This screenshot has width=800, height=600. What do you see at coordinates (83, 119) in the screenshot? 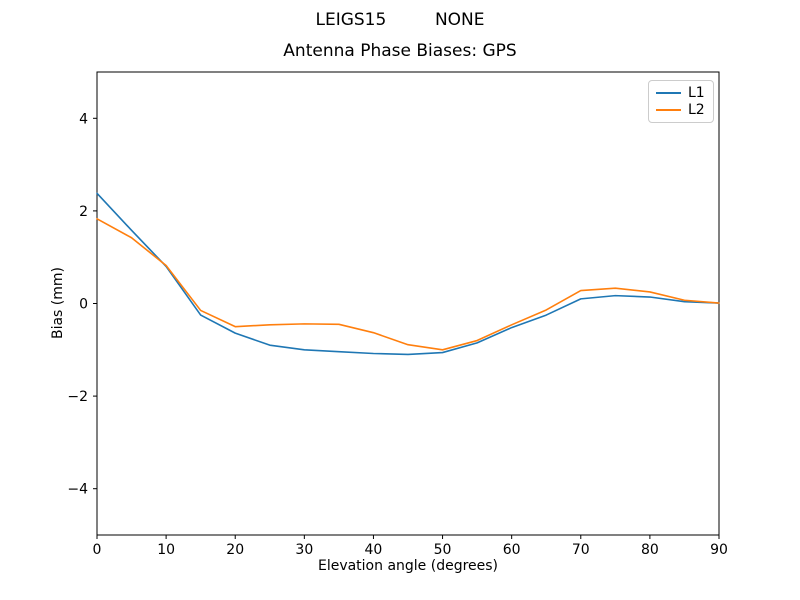
I see `y-tick-label: 4` at bounding box center [83, 119].